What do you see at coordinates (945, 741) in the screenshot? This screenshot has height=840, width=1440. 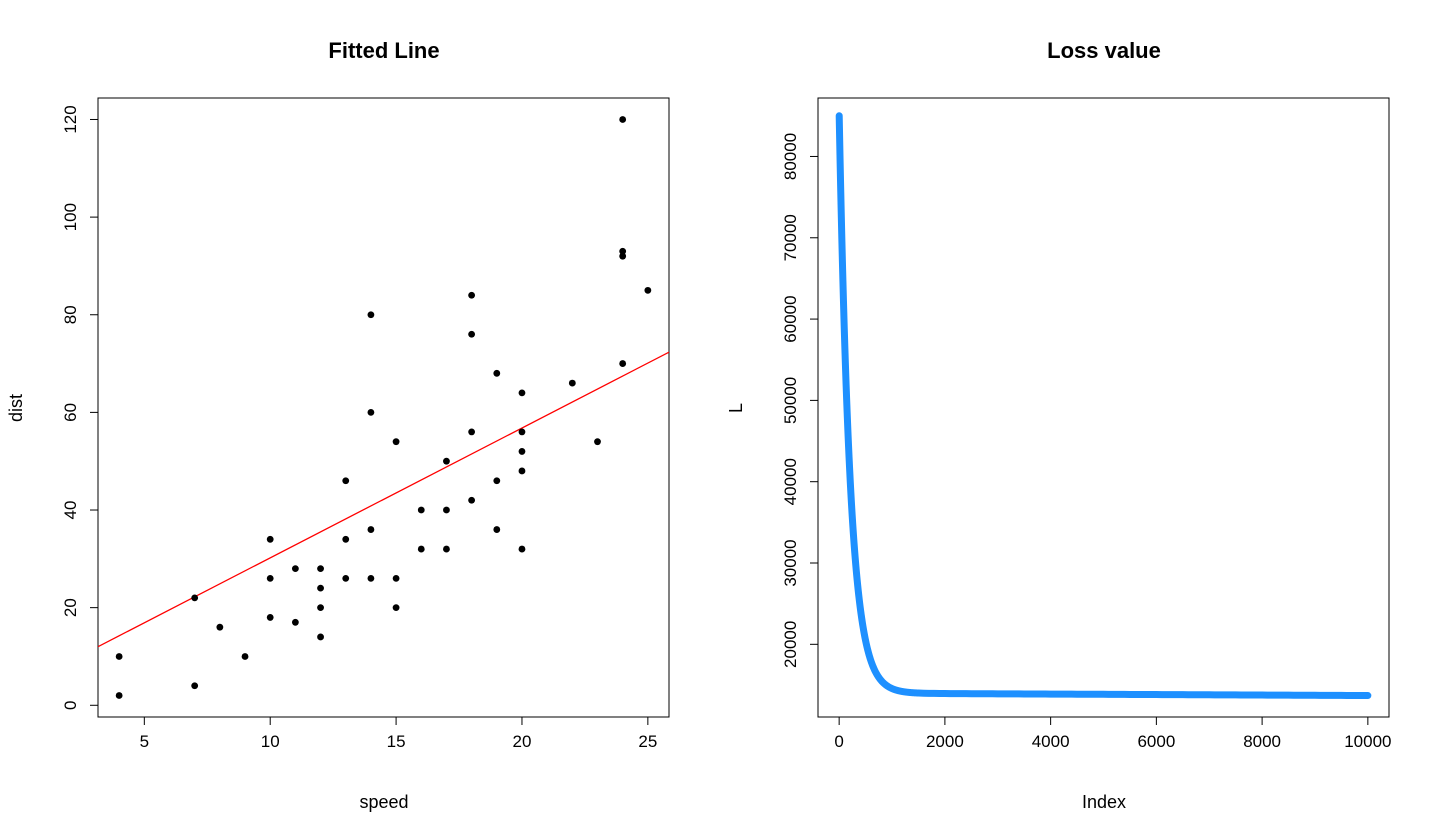 I see `x-tick-label: 2000` at bounding box center [945, 741].